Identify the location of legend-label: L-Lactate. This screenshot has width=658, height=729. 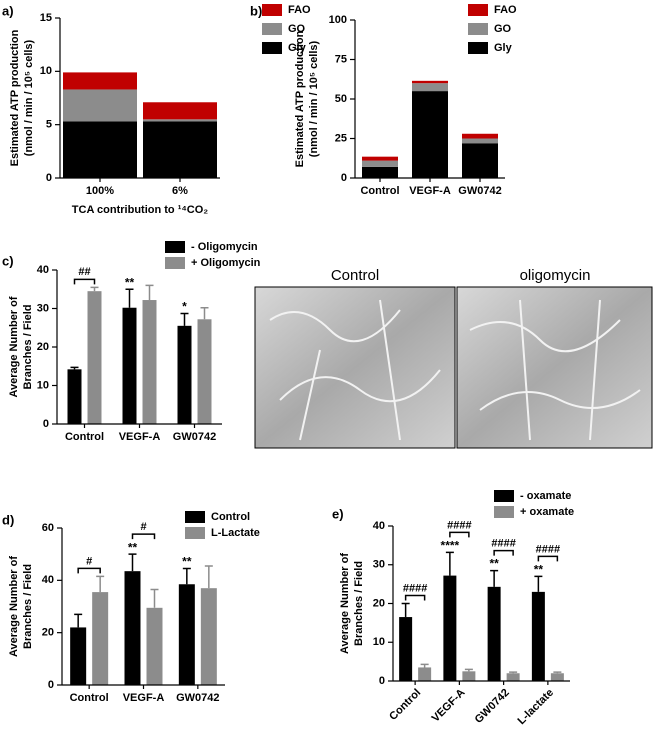
(235, 533).